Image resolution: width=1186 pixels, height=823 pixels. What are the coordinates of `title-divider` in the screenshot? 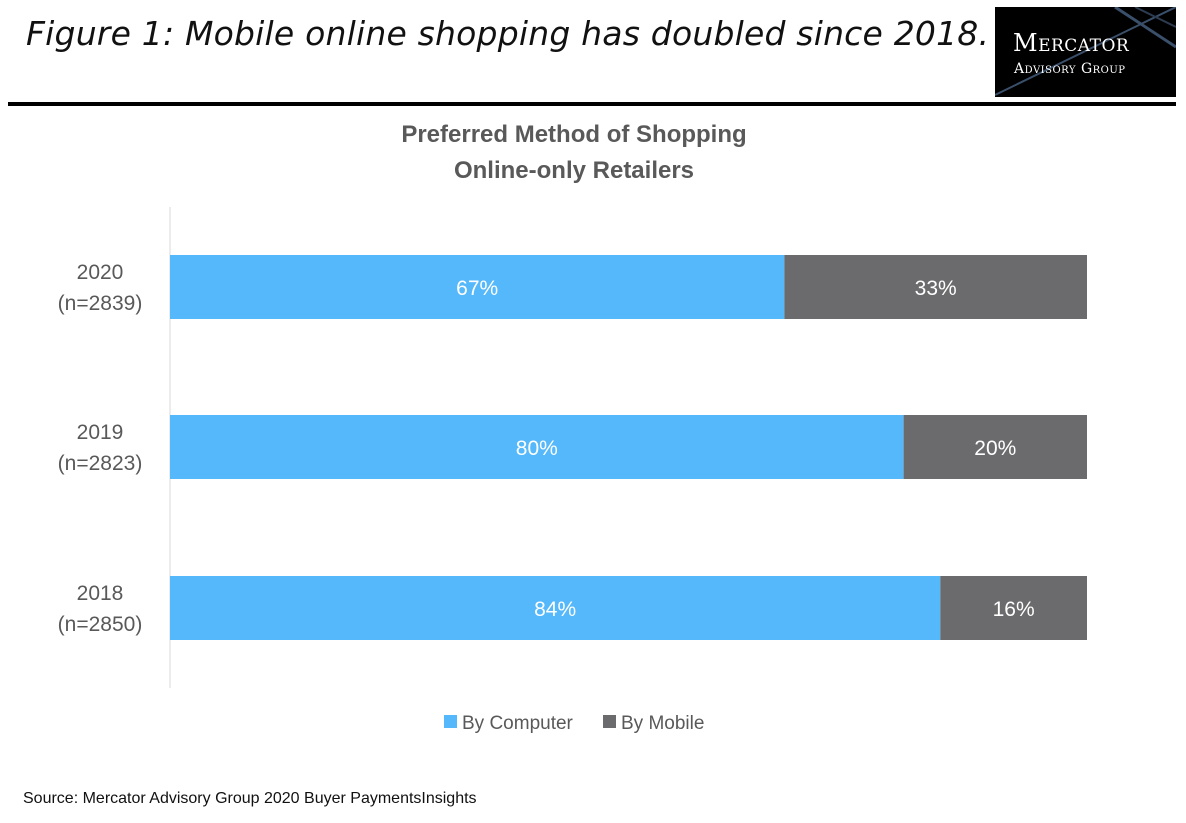 It's located at (592, 104).